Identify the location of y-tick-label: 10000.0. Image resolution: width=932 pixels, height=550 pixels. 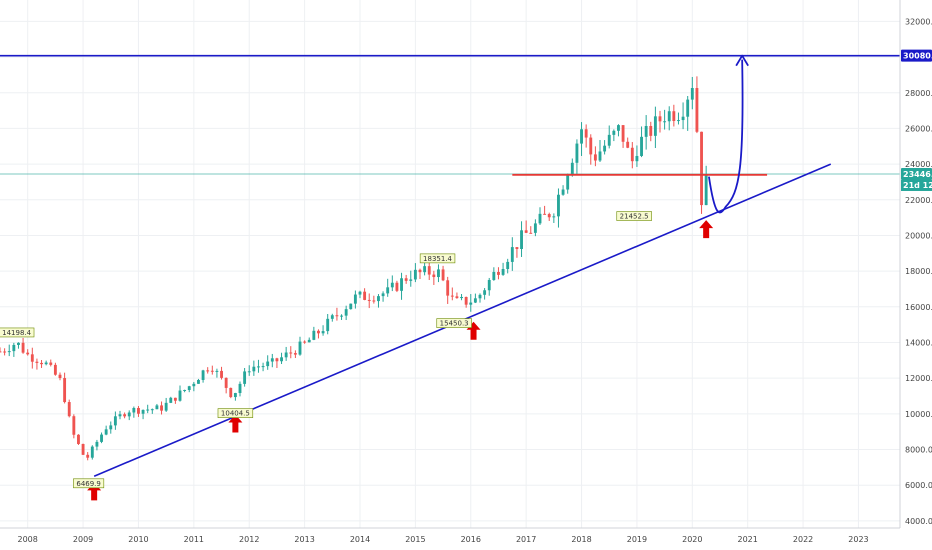
(918, 414).